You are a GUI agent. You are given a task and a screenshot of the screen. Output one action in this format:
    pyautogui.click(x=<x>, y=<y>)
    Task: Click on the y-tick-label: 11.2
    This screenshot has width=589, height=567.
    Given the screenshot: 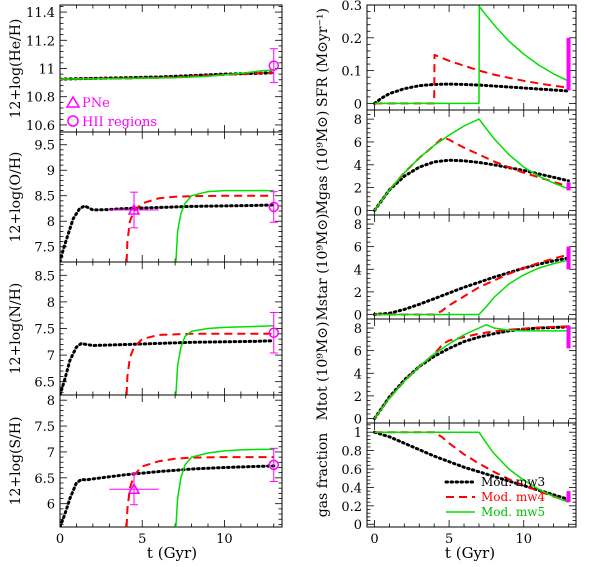 What is the action you would take?
    pyautogui.click(x=40, y=41)
    